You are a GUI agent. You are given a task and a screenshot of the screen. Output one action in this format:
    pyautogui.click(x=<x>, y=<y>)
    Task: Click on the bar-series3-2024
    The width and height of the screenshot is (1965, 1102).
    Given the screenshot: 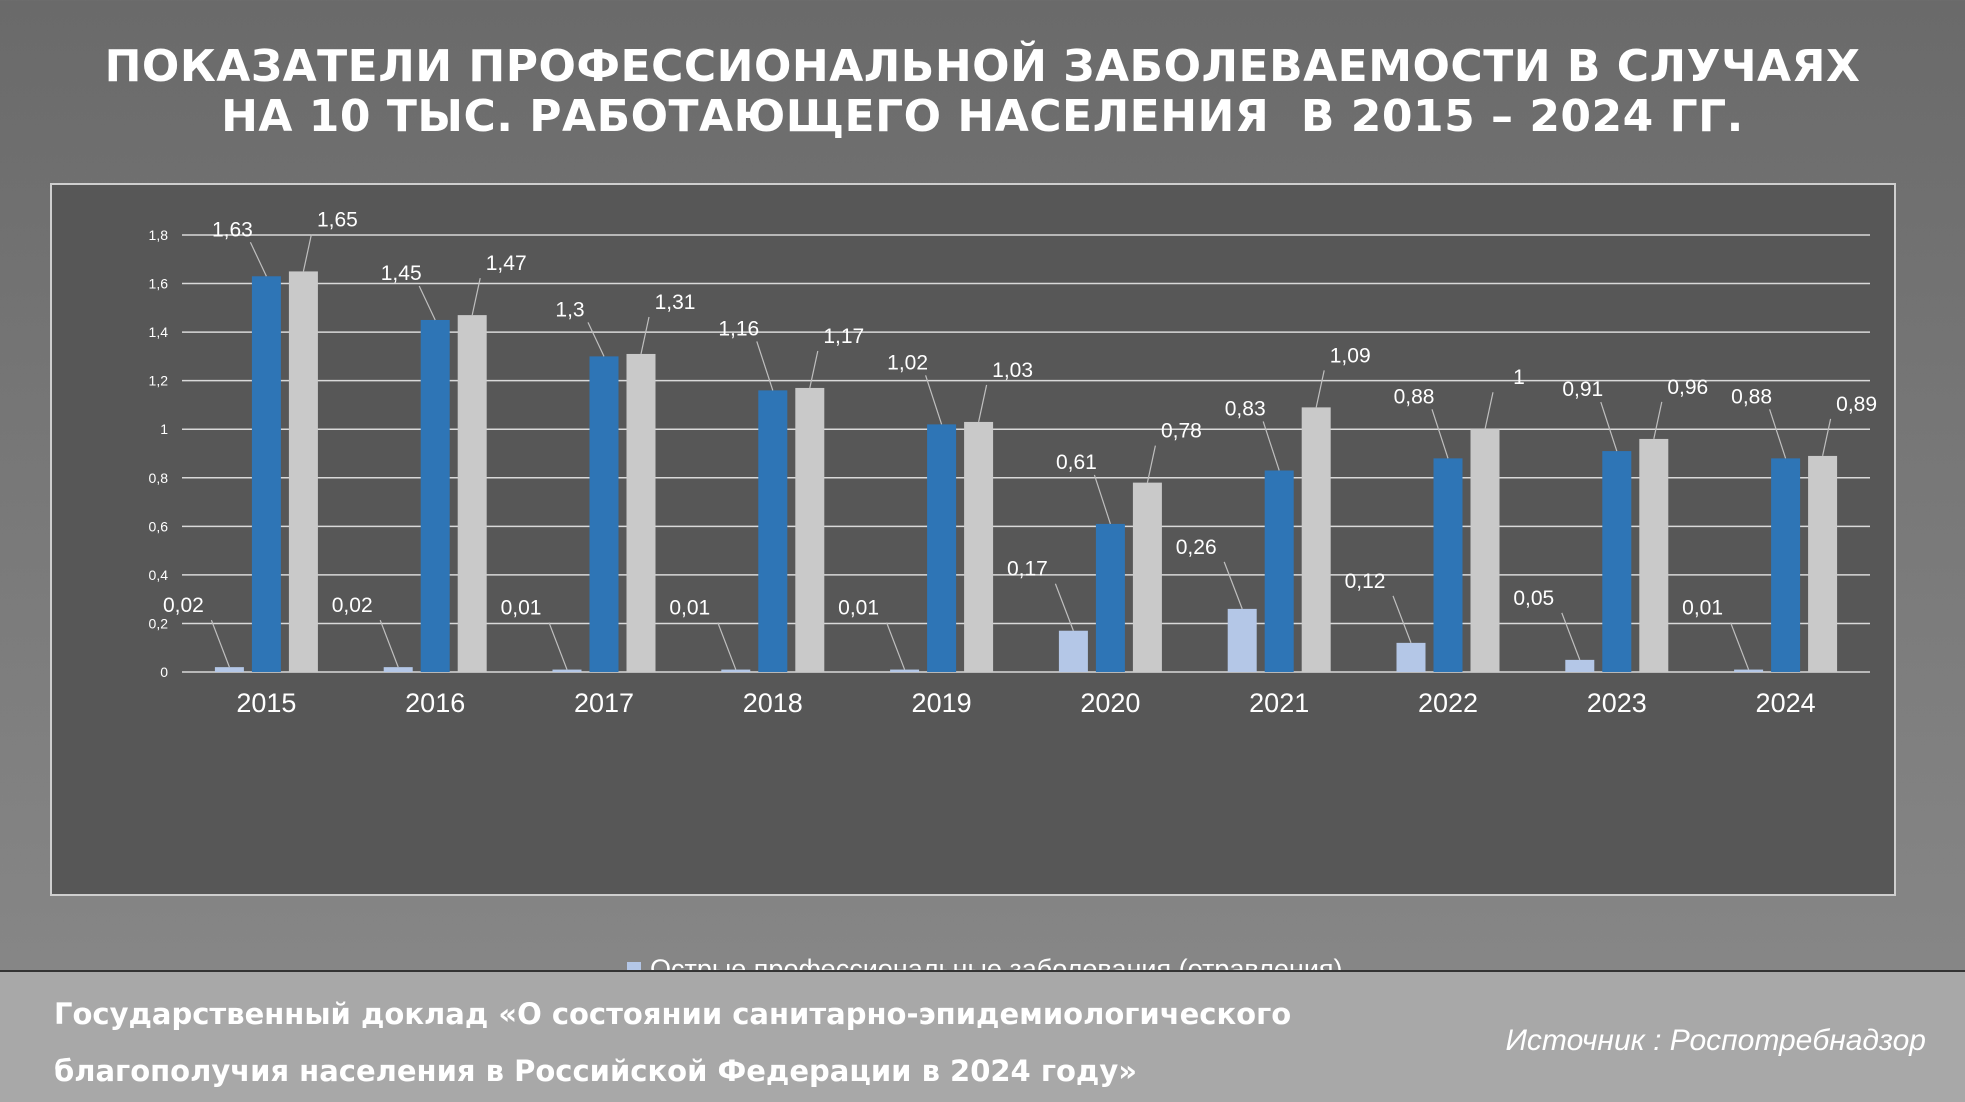 What is the action you would take?
    pyautogui.click(x=1823, y=563)
    